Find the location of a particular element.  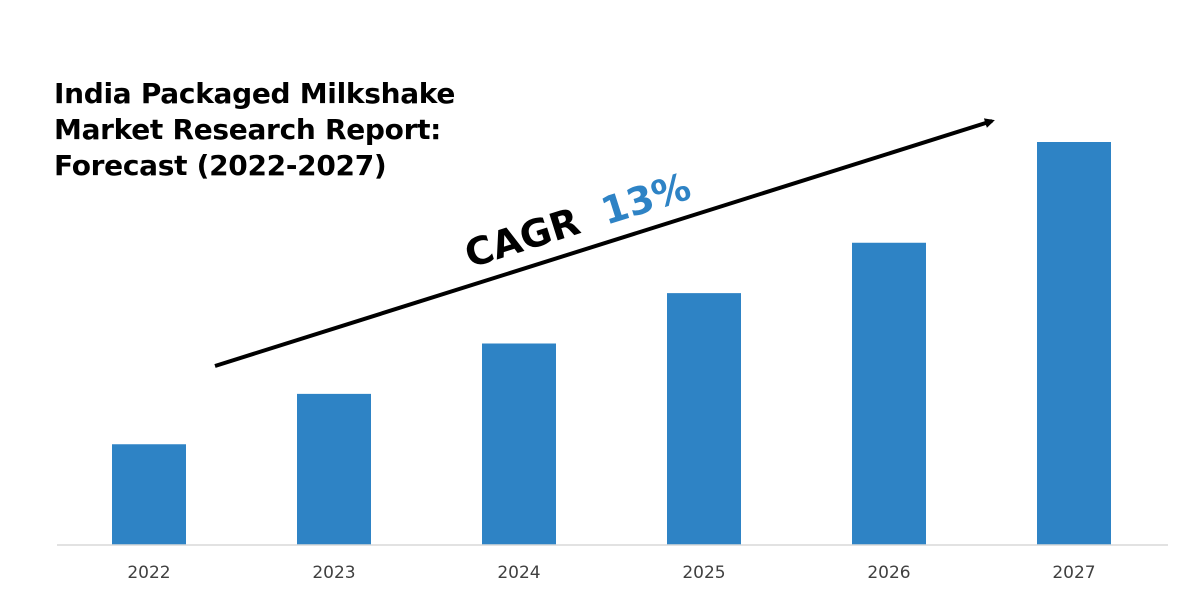

x-tick-labels: 2022 2023 2024 2025 2026 2027 is located at coordinates (611, 573).